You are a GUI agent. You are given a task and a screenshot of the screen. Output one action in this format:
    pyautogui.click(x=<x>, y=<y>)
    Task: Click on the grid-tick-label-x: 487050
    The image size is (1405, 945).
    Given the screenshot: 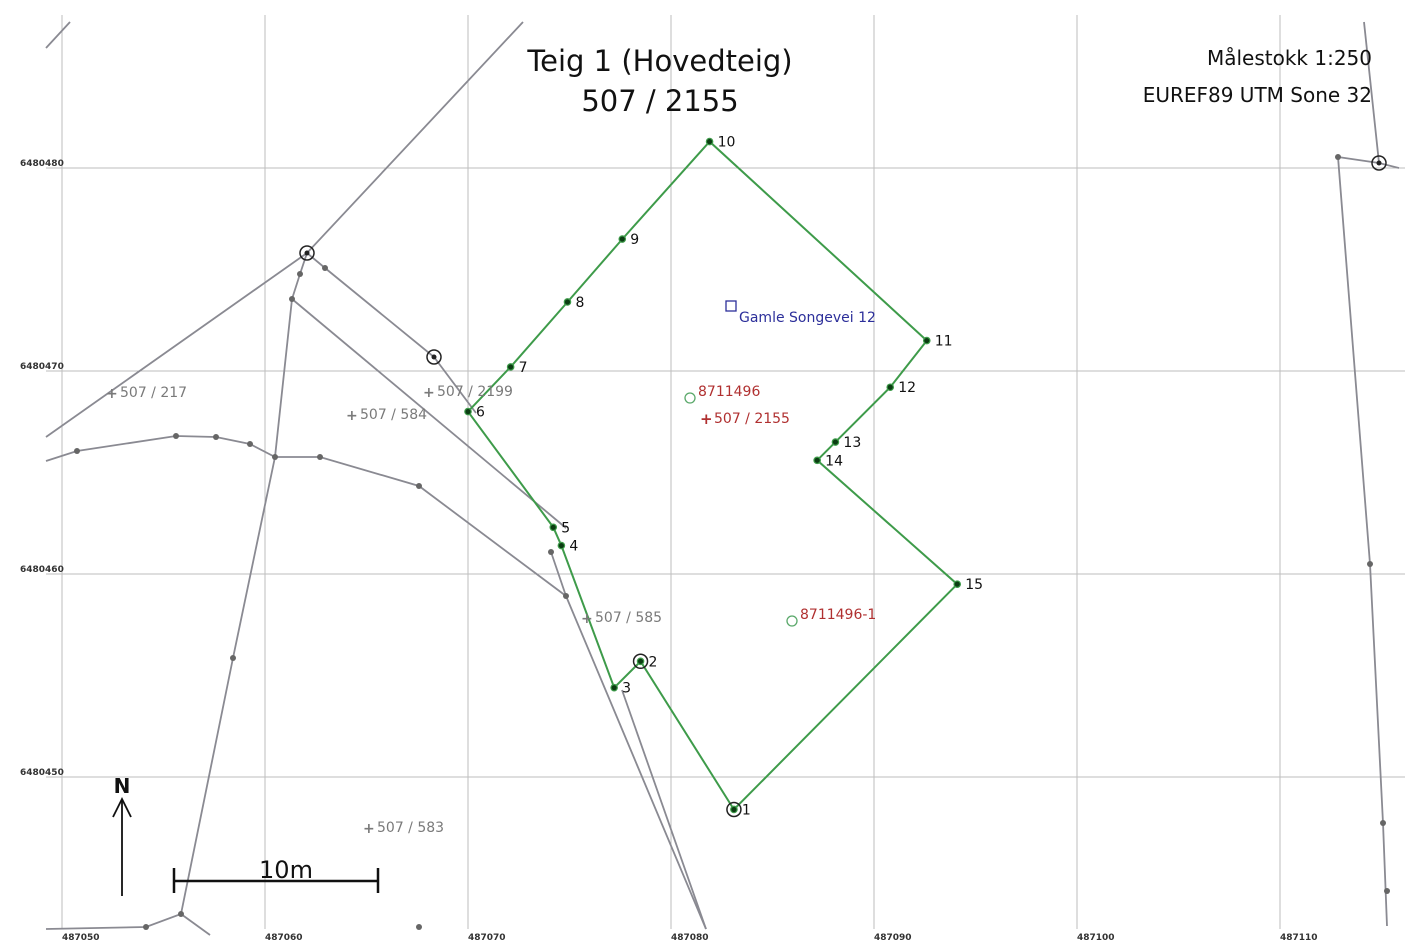 What is the action you would take?
    pyautogui.click(x=81, y=938)
    